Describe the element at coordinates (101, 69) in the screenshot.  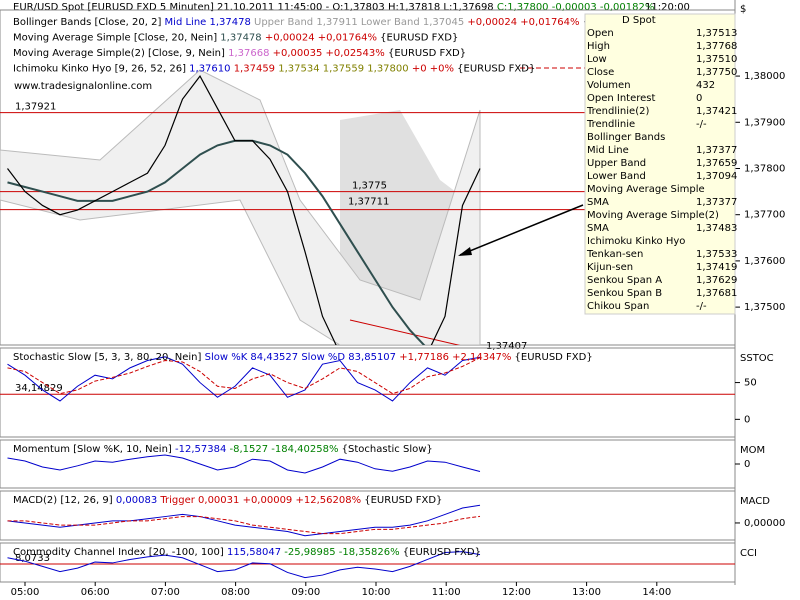
I see `header-segment: Ichimoku Kinko Hyo [9, 26, 52, 26]` at that location.